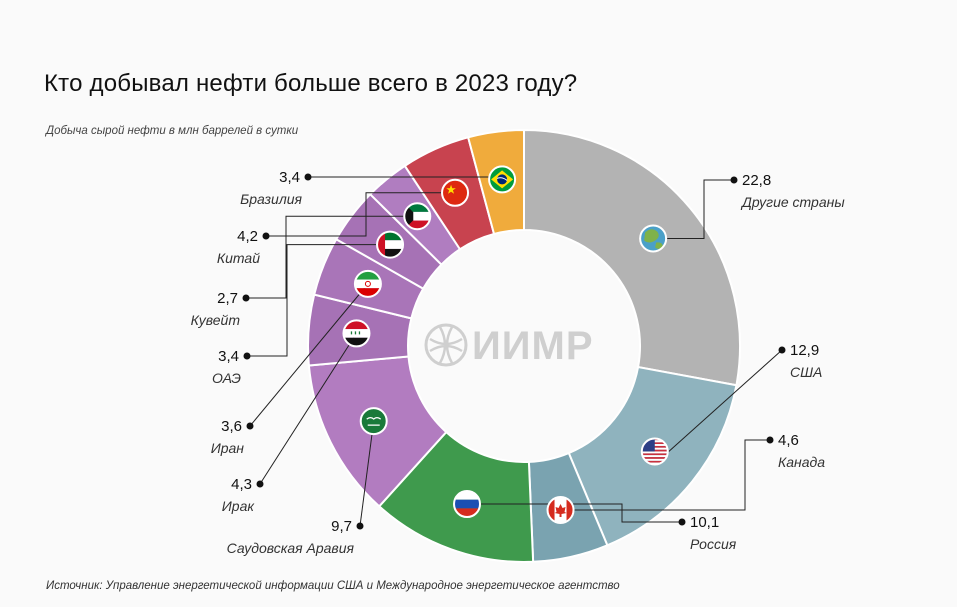 The height and width of the screenshot is (607, 957). Describe the element at coordinates (788, 440) in the screenshot. I see `value-label-канада: 4,6` at that location.